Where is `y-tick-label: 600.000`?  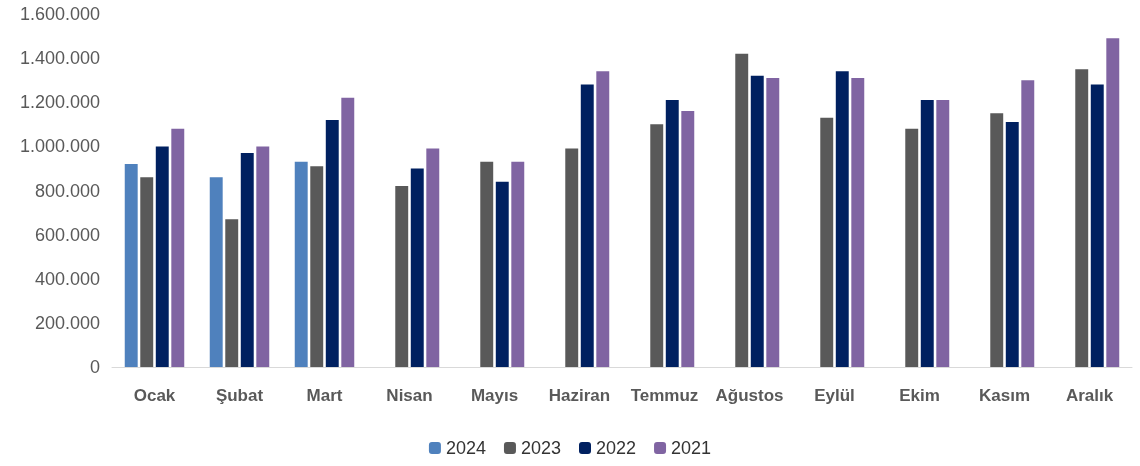 y-tick-label: 600.000 is located at coordinates (67, 234).